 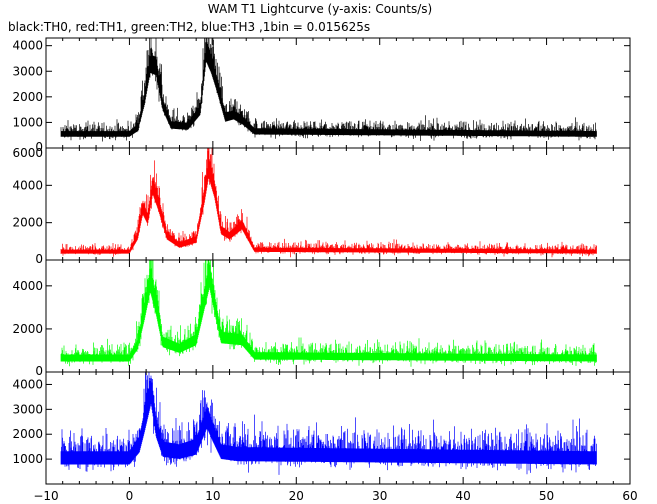 I want to click on y-tick-label: 6000, so click(x=27, y=153).